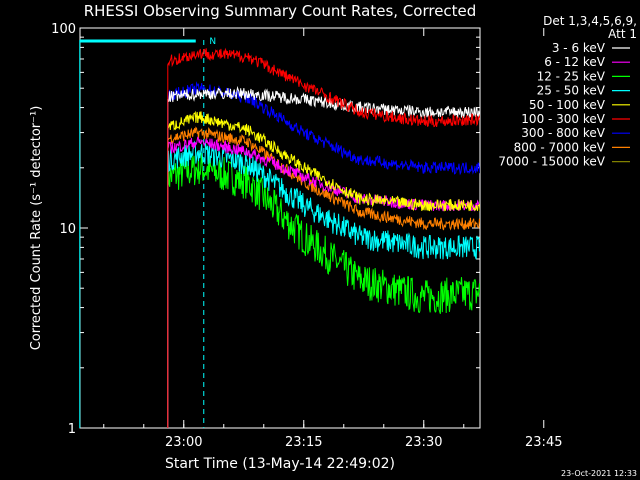  I want to click on legend-title-line-1: Det 1,3,4,5,6,9,, so click(590, 21).